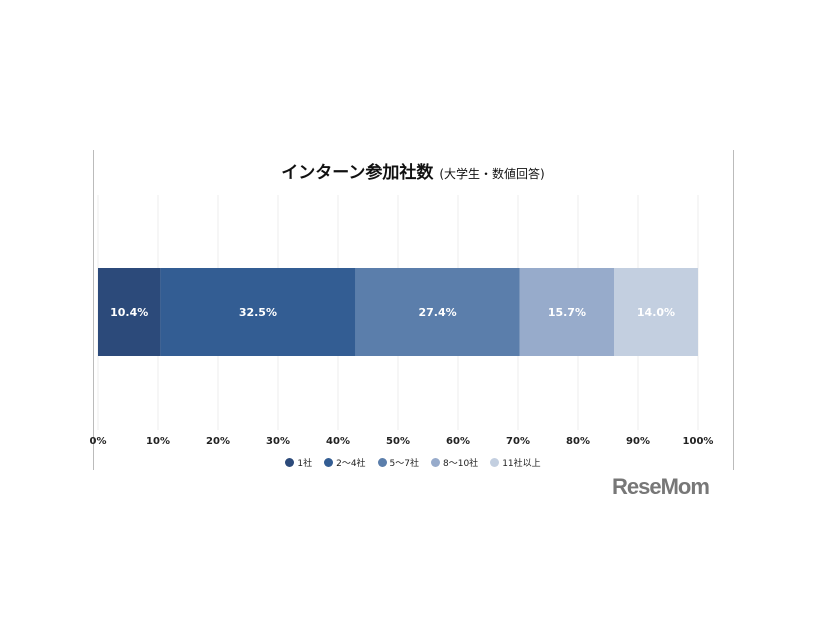  I want to click on legend-label: 5〜7社, so click(404, 464).